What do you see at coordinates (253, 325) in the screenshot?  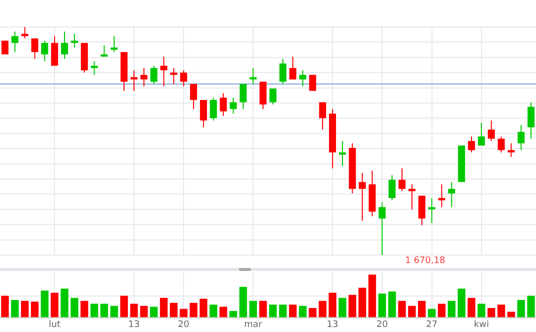 I see `x-tick-label: mar` at bounding box center [253, 325].